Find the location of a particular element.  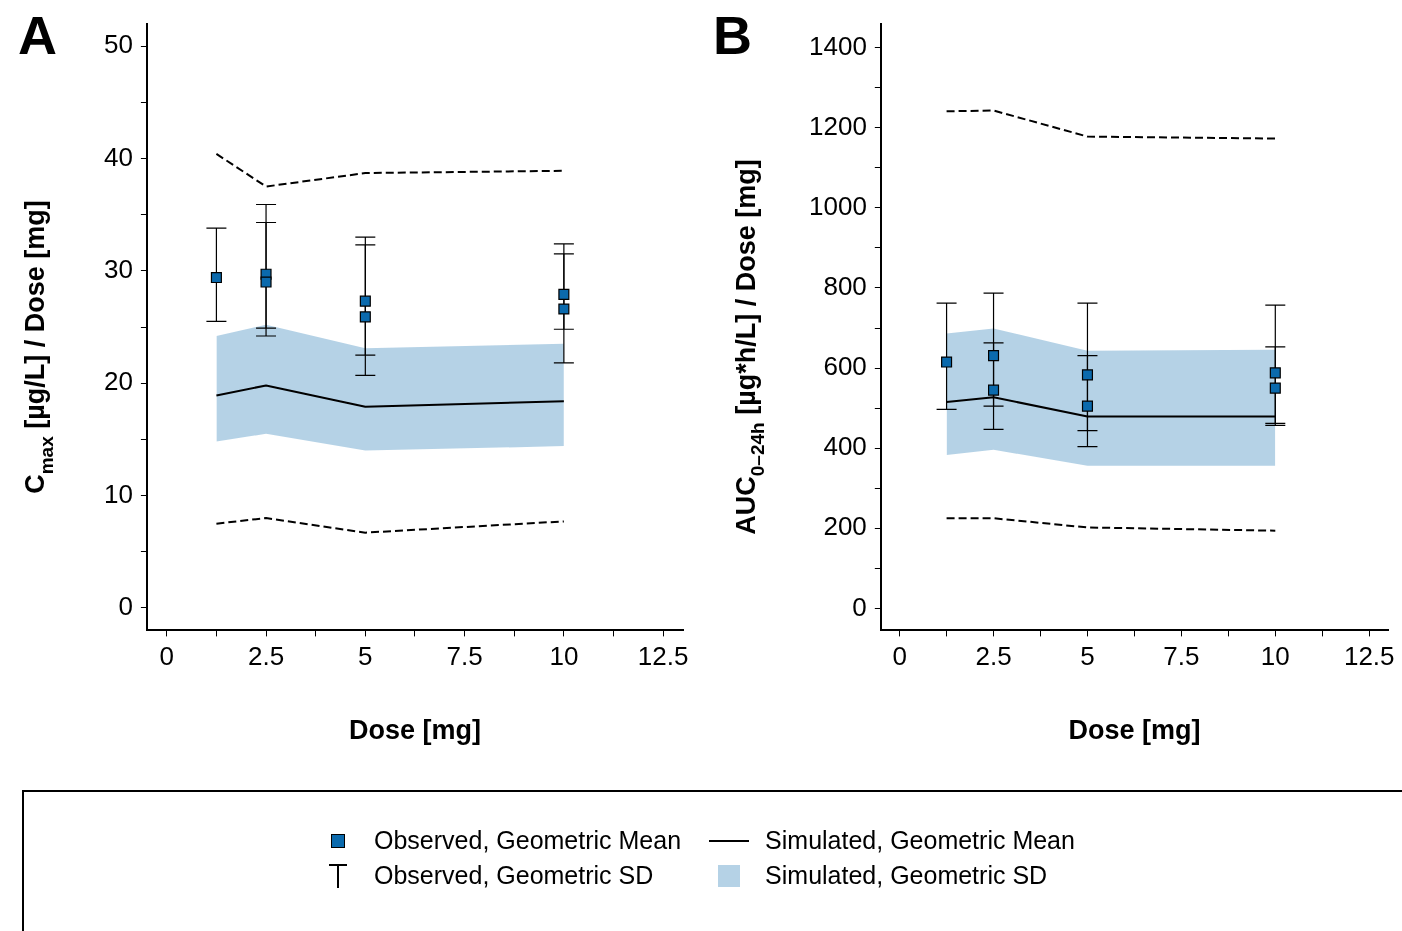

y-axis-title: AUC0–24h [µg*h/L] / Dose [mg] is located at coordinates (749, 347).